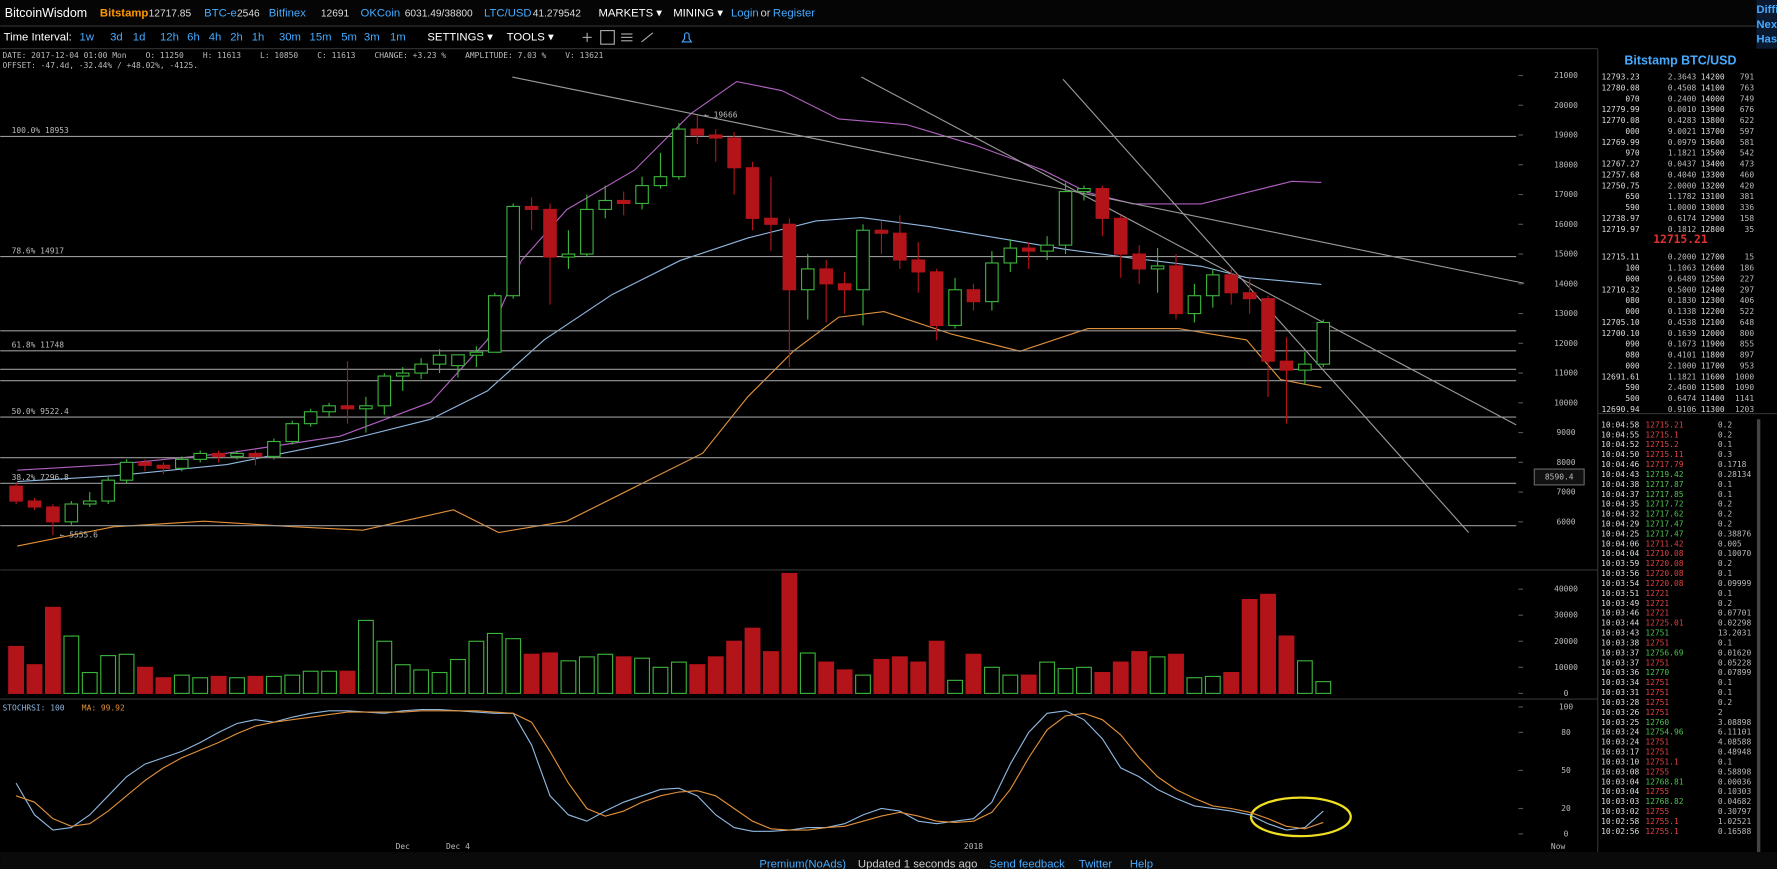 This screenshot has height=869, width=1777. What do you see at coordinates (193, 37) in the screenshot?
I see `interval-button: 6h` at bounding box center [193, 37].